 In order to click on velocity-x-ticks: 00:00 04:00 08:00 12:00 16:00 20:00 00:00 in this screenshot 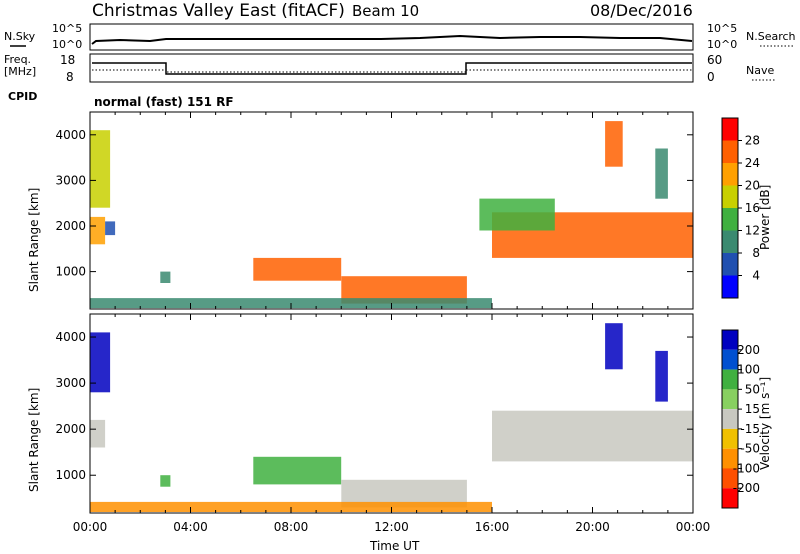, I will do `click(392, 527)`.